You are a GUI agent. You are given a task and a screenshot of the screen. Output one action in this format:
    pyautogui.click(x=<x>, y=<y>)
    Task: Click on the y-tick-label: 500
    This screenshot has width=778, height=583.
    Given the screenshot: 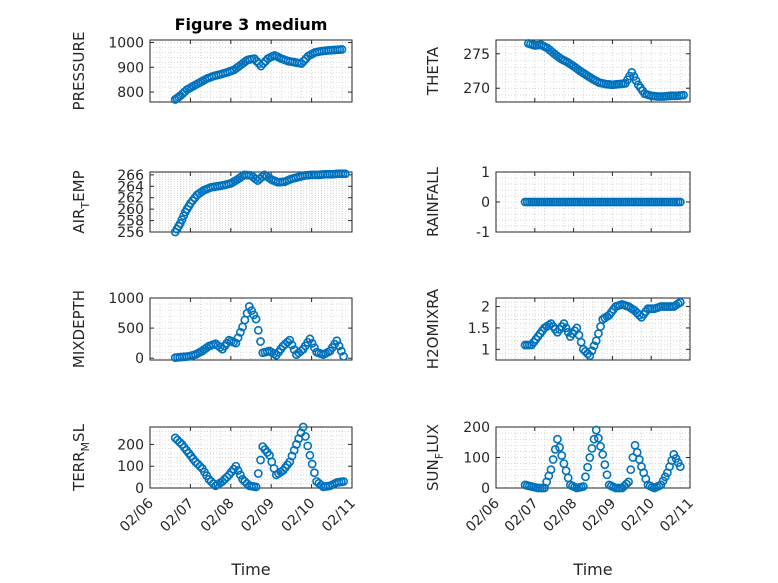 What is the action you would take?
    pyautogui.click(x=130, y=329)
    